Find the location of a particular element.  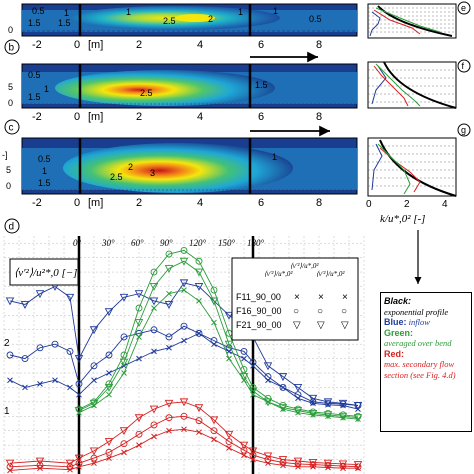

x-tick: 4 is located at coordinates (200, 203).